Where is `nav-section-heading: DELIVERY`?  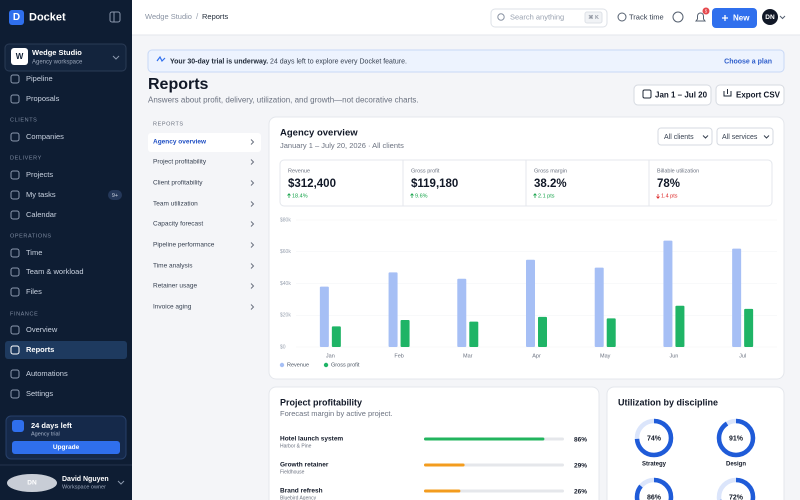
nav-section-heading: DELIVERY is located at coordinates (26, 158).